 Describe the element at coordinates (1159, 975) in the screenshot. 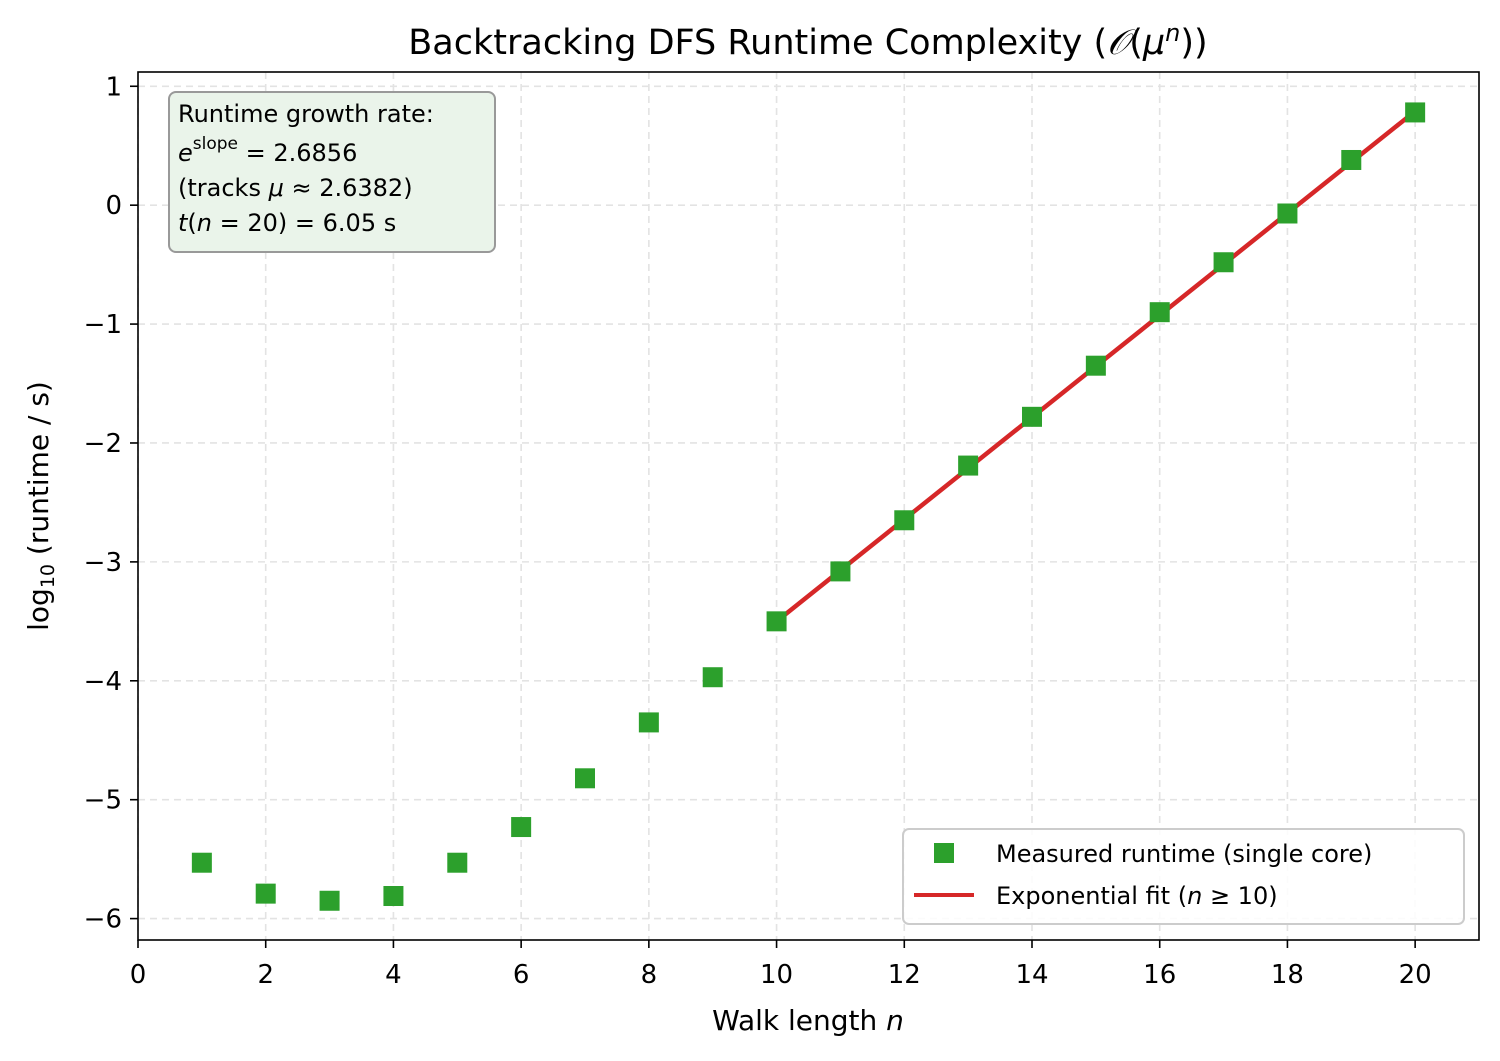

I see `x-tick-label: 16` at that location.